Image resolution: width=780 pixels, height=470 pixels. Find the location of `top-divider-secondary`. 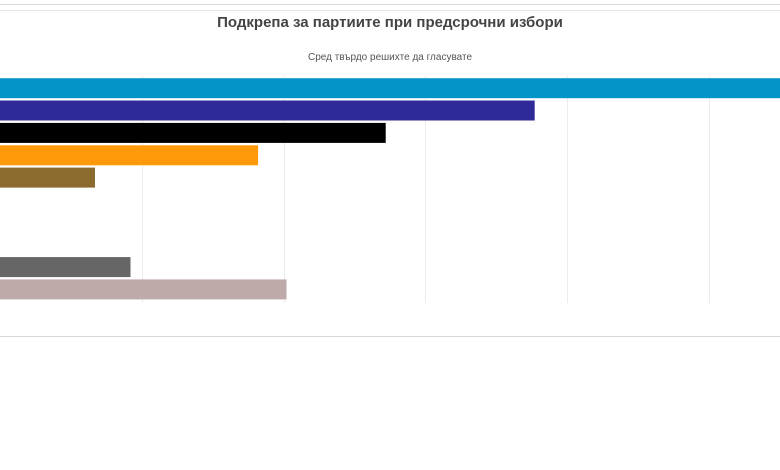

top-divider-secondary is located at coordinates (390, 10).